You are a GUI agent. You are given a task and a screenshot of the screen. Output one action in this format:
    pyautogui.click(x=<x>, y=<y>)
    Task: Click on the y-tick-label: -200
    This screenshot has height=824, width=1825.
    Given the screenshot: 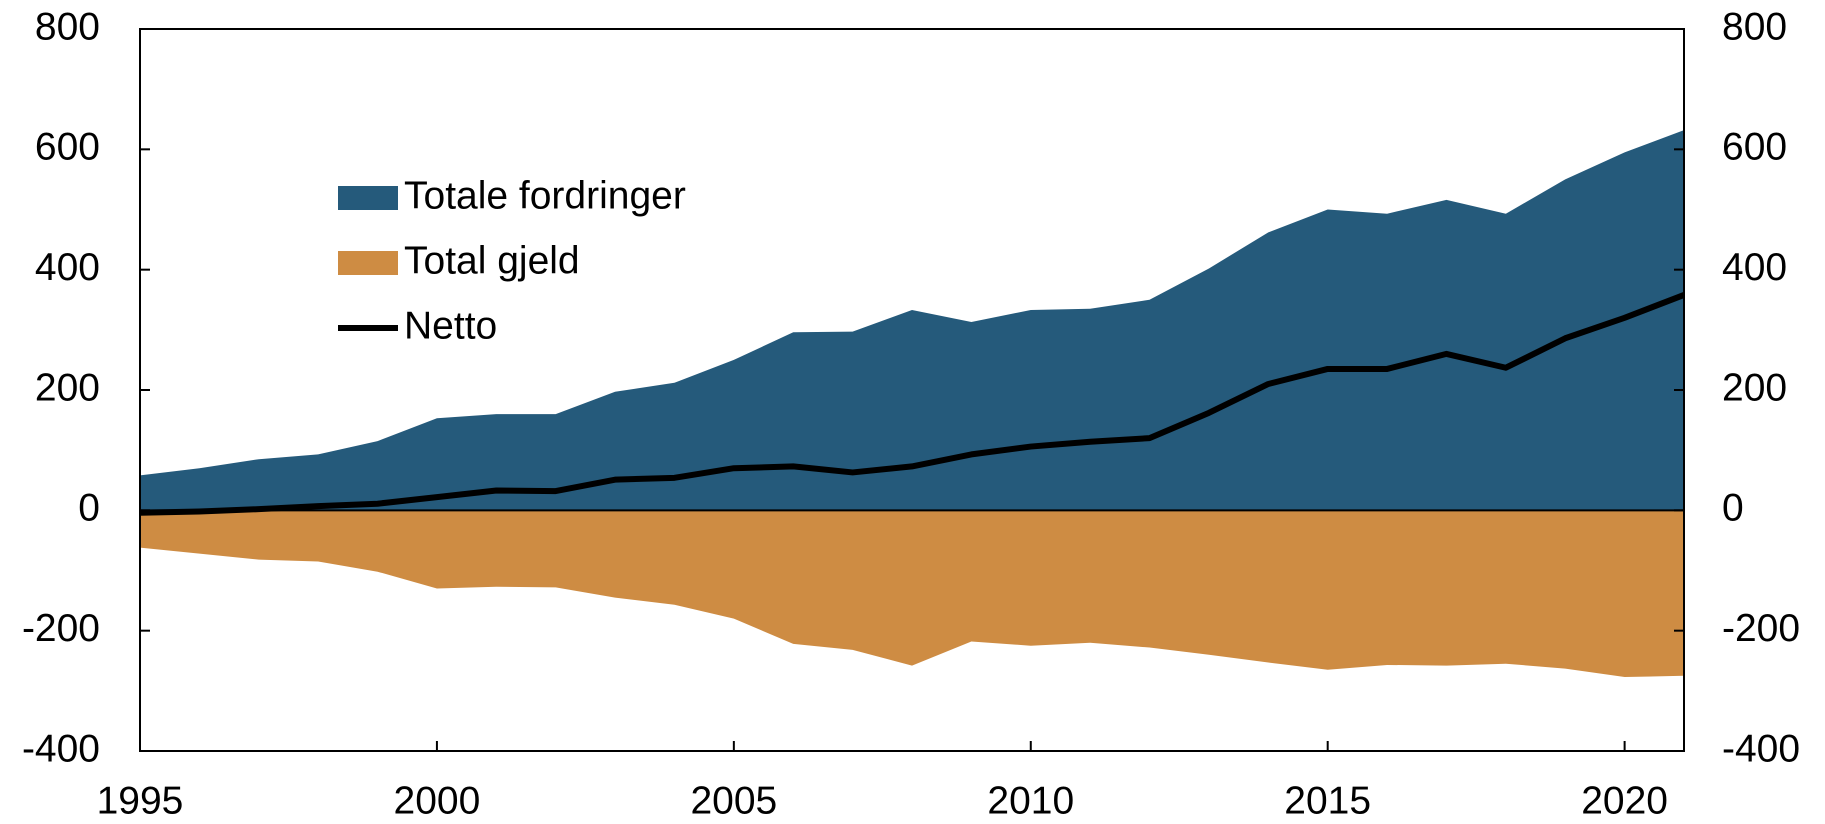 What is the action you would take?
    pyautogui.click(x=61, y=628)
    